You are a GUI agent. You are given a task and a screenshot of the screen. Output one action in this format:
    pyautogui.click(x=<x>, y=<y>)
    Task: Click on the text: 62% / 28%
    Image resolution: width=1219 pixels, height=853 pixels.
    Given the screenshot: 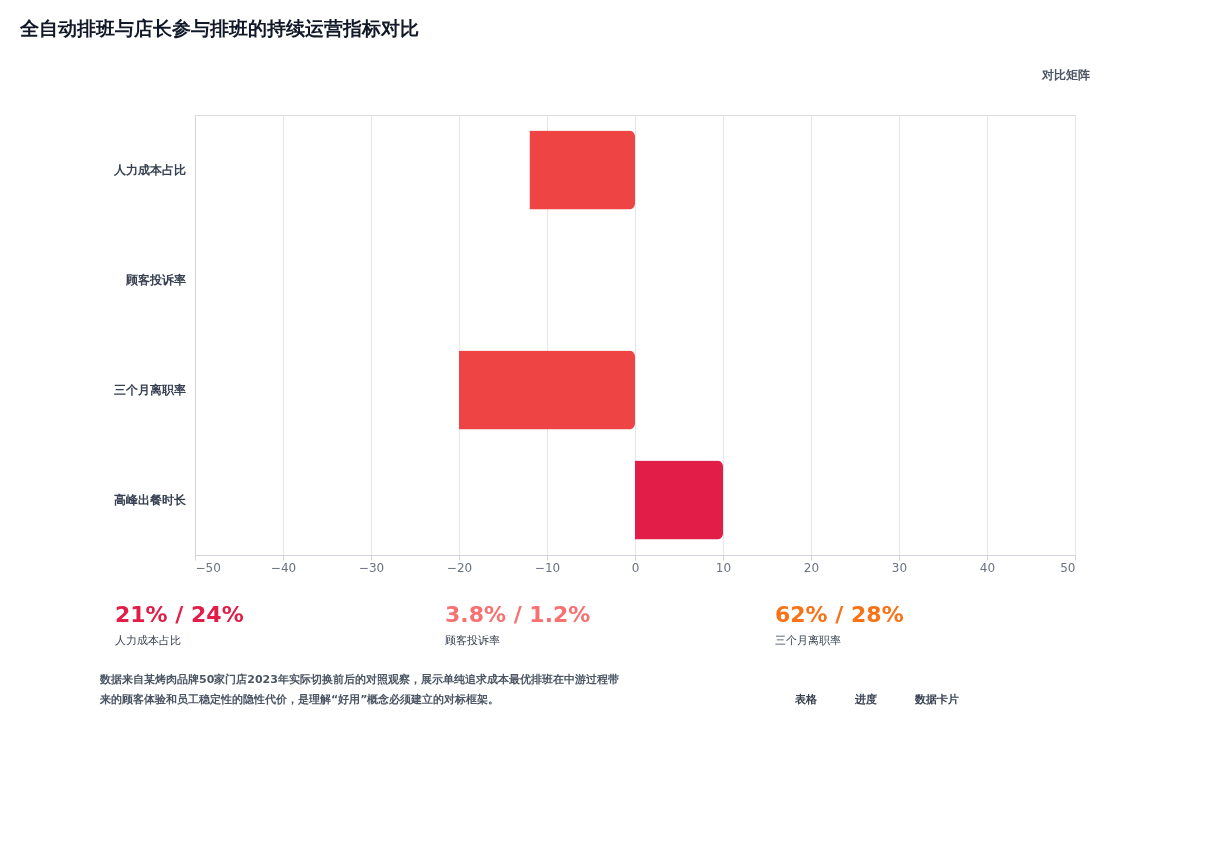 What is the action you would take?
    pyautogui.click(x=839, y=614)
    